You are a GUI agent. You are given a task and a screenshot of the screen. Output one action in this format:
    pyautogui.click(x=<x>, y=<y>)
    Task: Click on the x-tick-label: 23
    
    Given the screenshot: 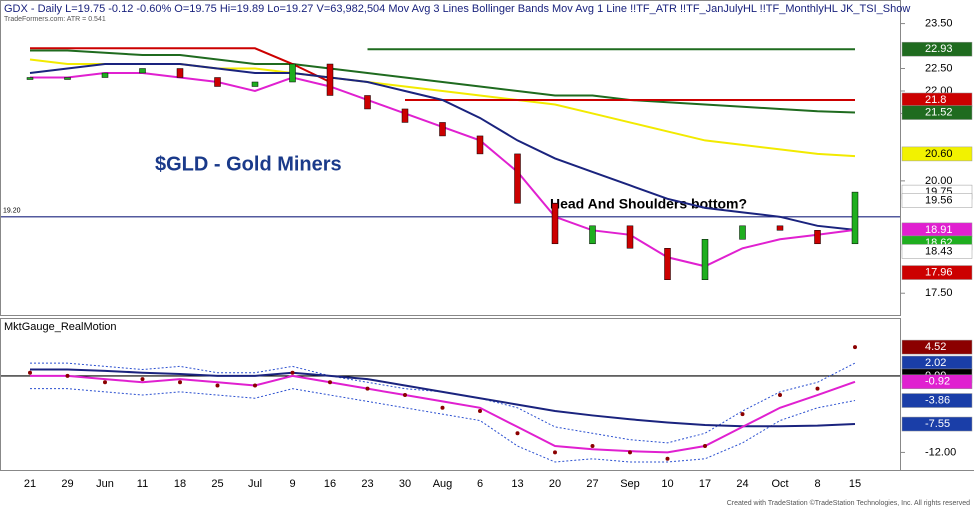 What is the action you would take?
    pyautogui.click(x=367, y=484)
    